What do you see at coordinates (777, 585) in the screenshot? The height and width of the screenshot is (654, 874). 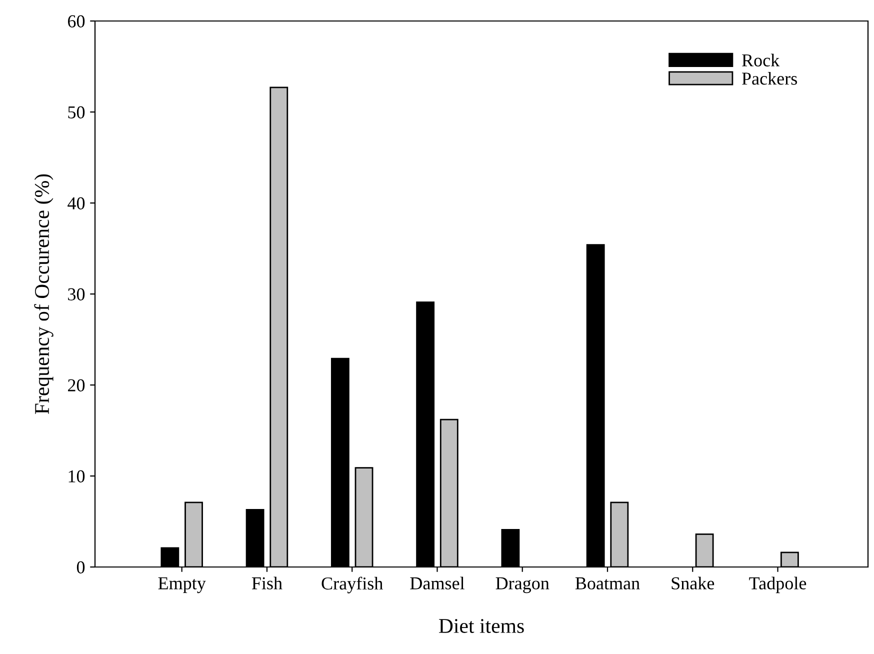 I see `x-tick-label: Tadpole` at bounding box center [777, 585].